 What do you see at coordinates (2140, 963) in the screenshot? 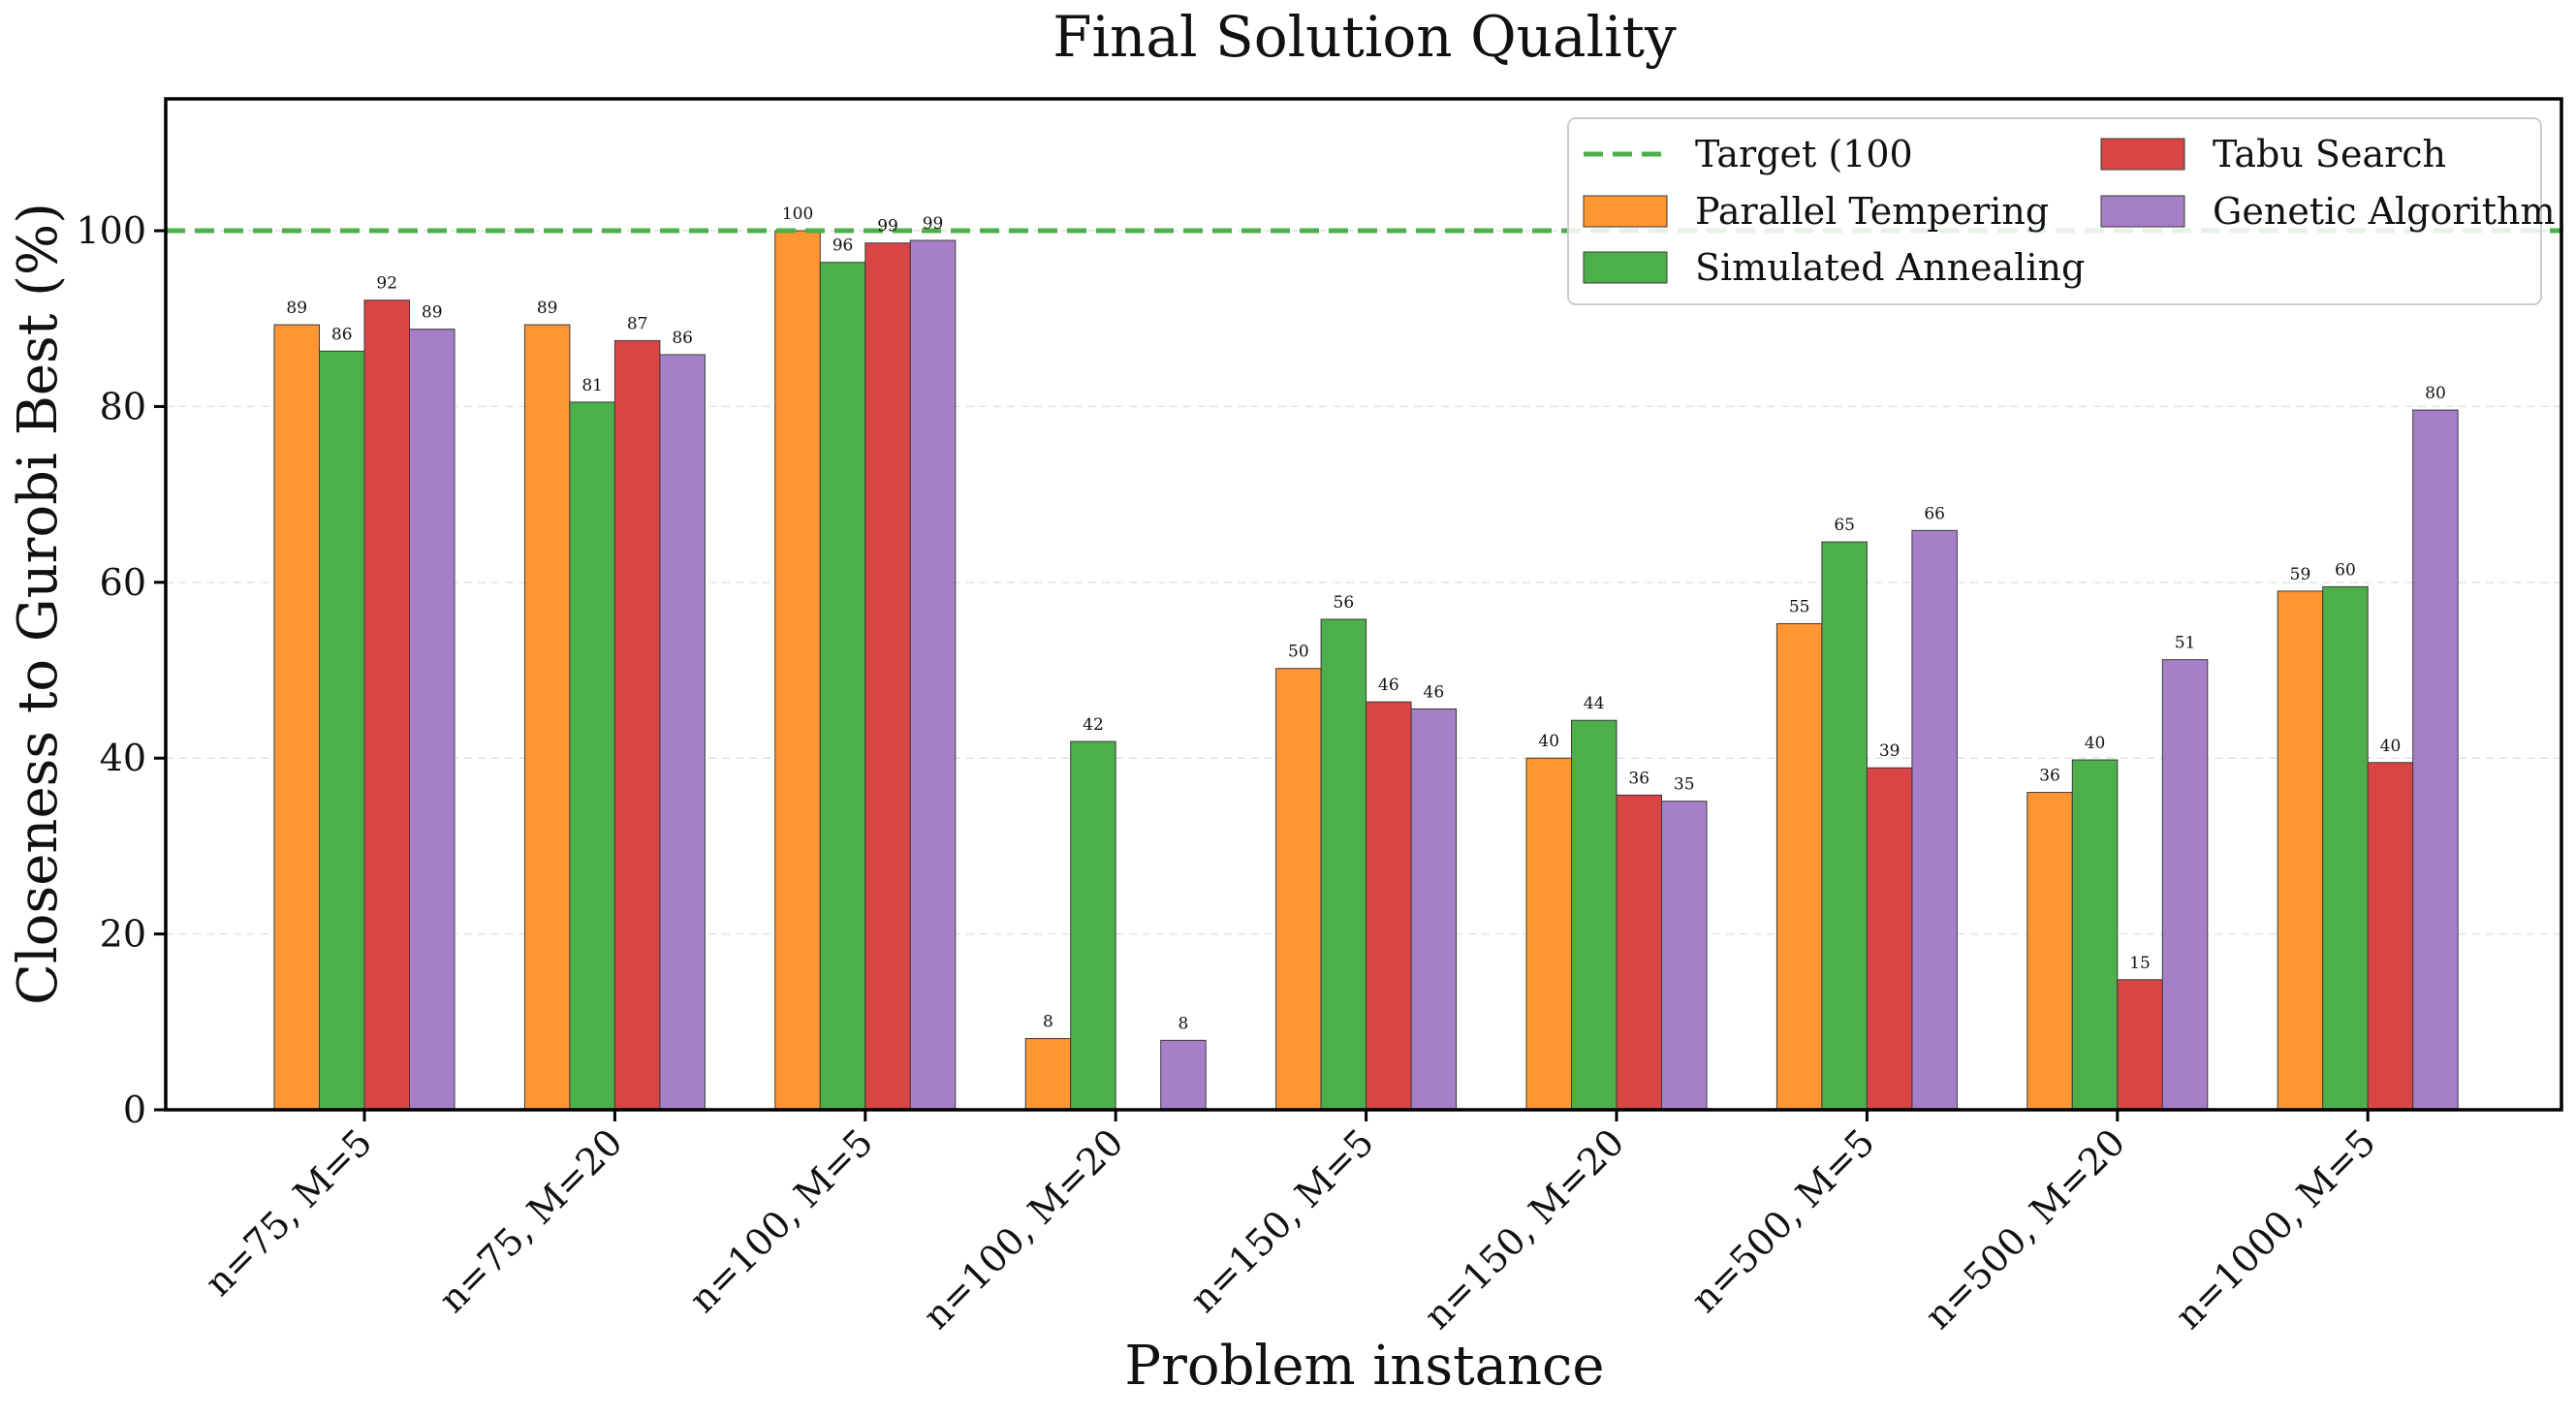
I see `data-label: 15` at bounding box center [2140, 963].